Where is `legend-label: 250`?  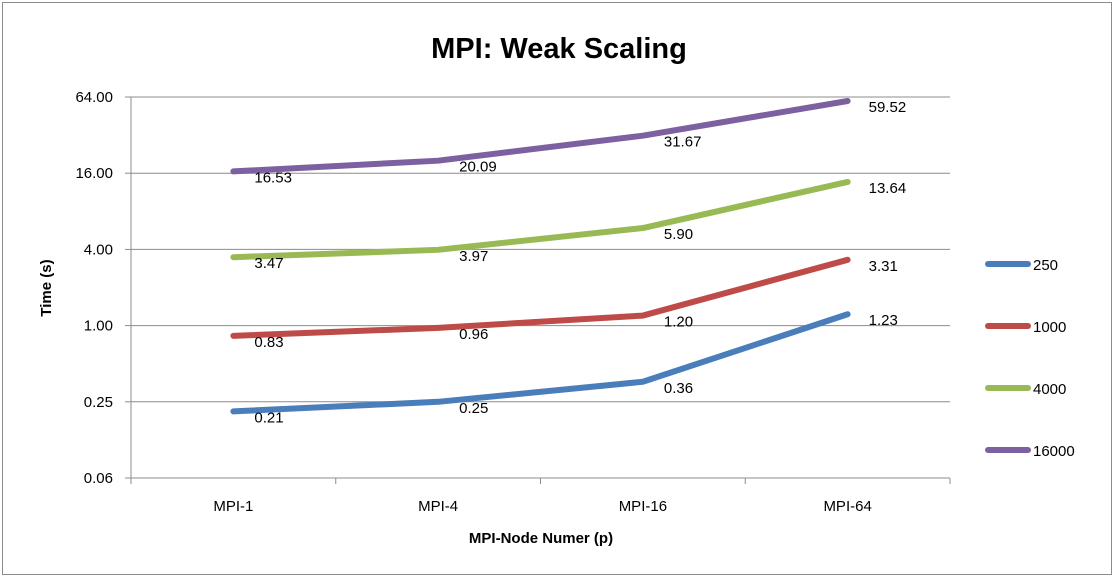
legend-label: 250 is located at coordinates (1045, 265).